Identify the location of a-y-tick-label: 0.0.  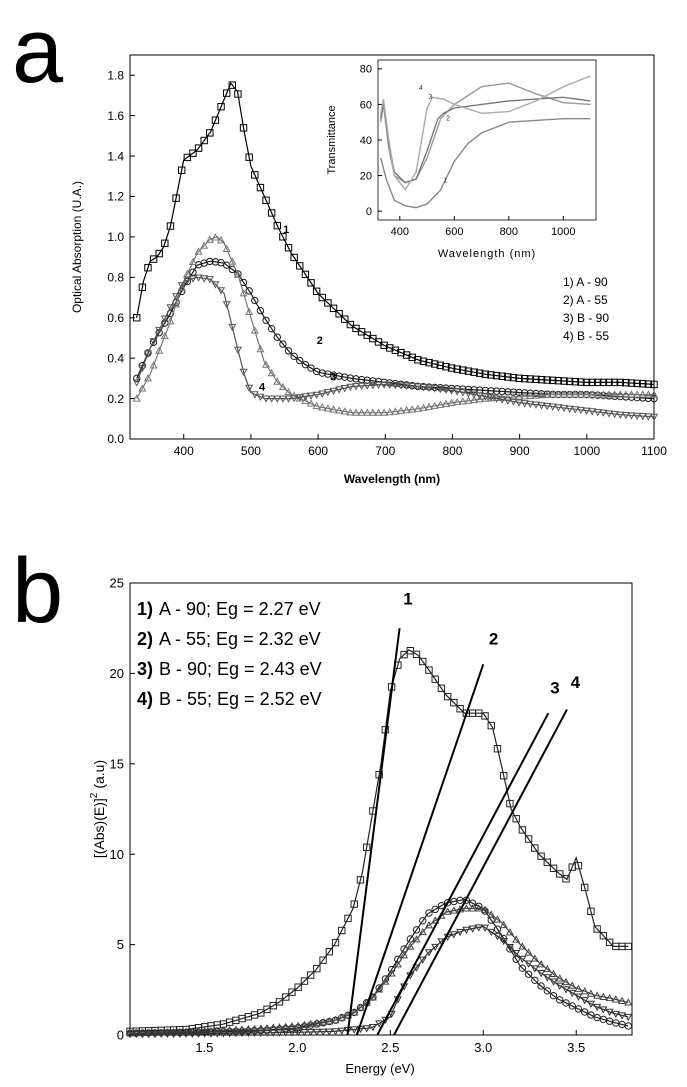
(115, 439).